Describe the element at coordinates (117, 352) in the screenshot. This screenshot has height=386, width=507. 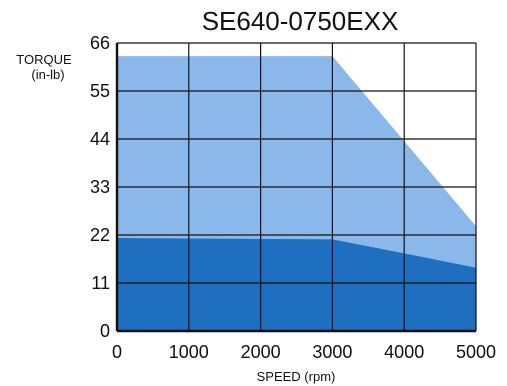
I see `x-tick-label-0: 0` at that location.